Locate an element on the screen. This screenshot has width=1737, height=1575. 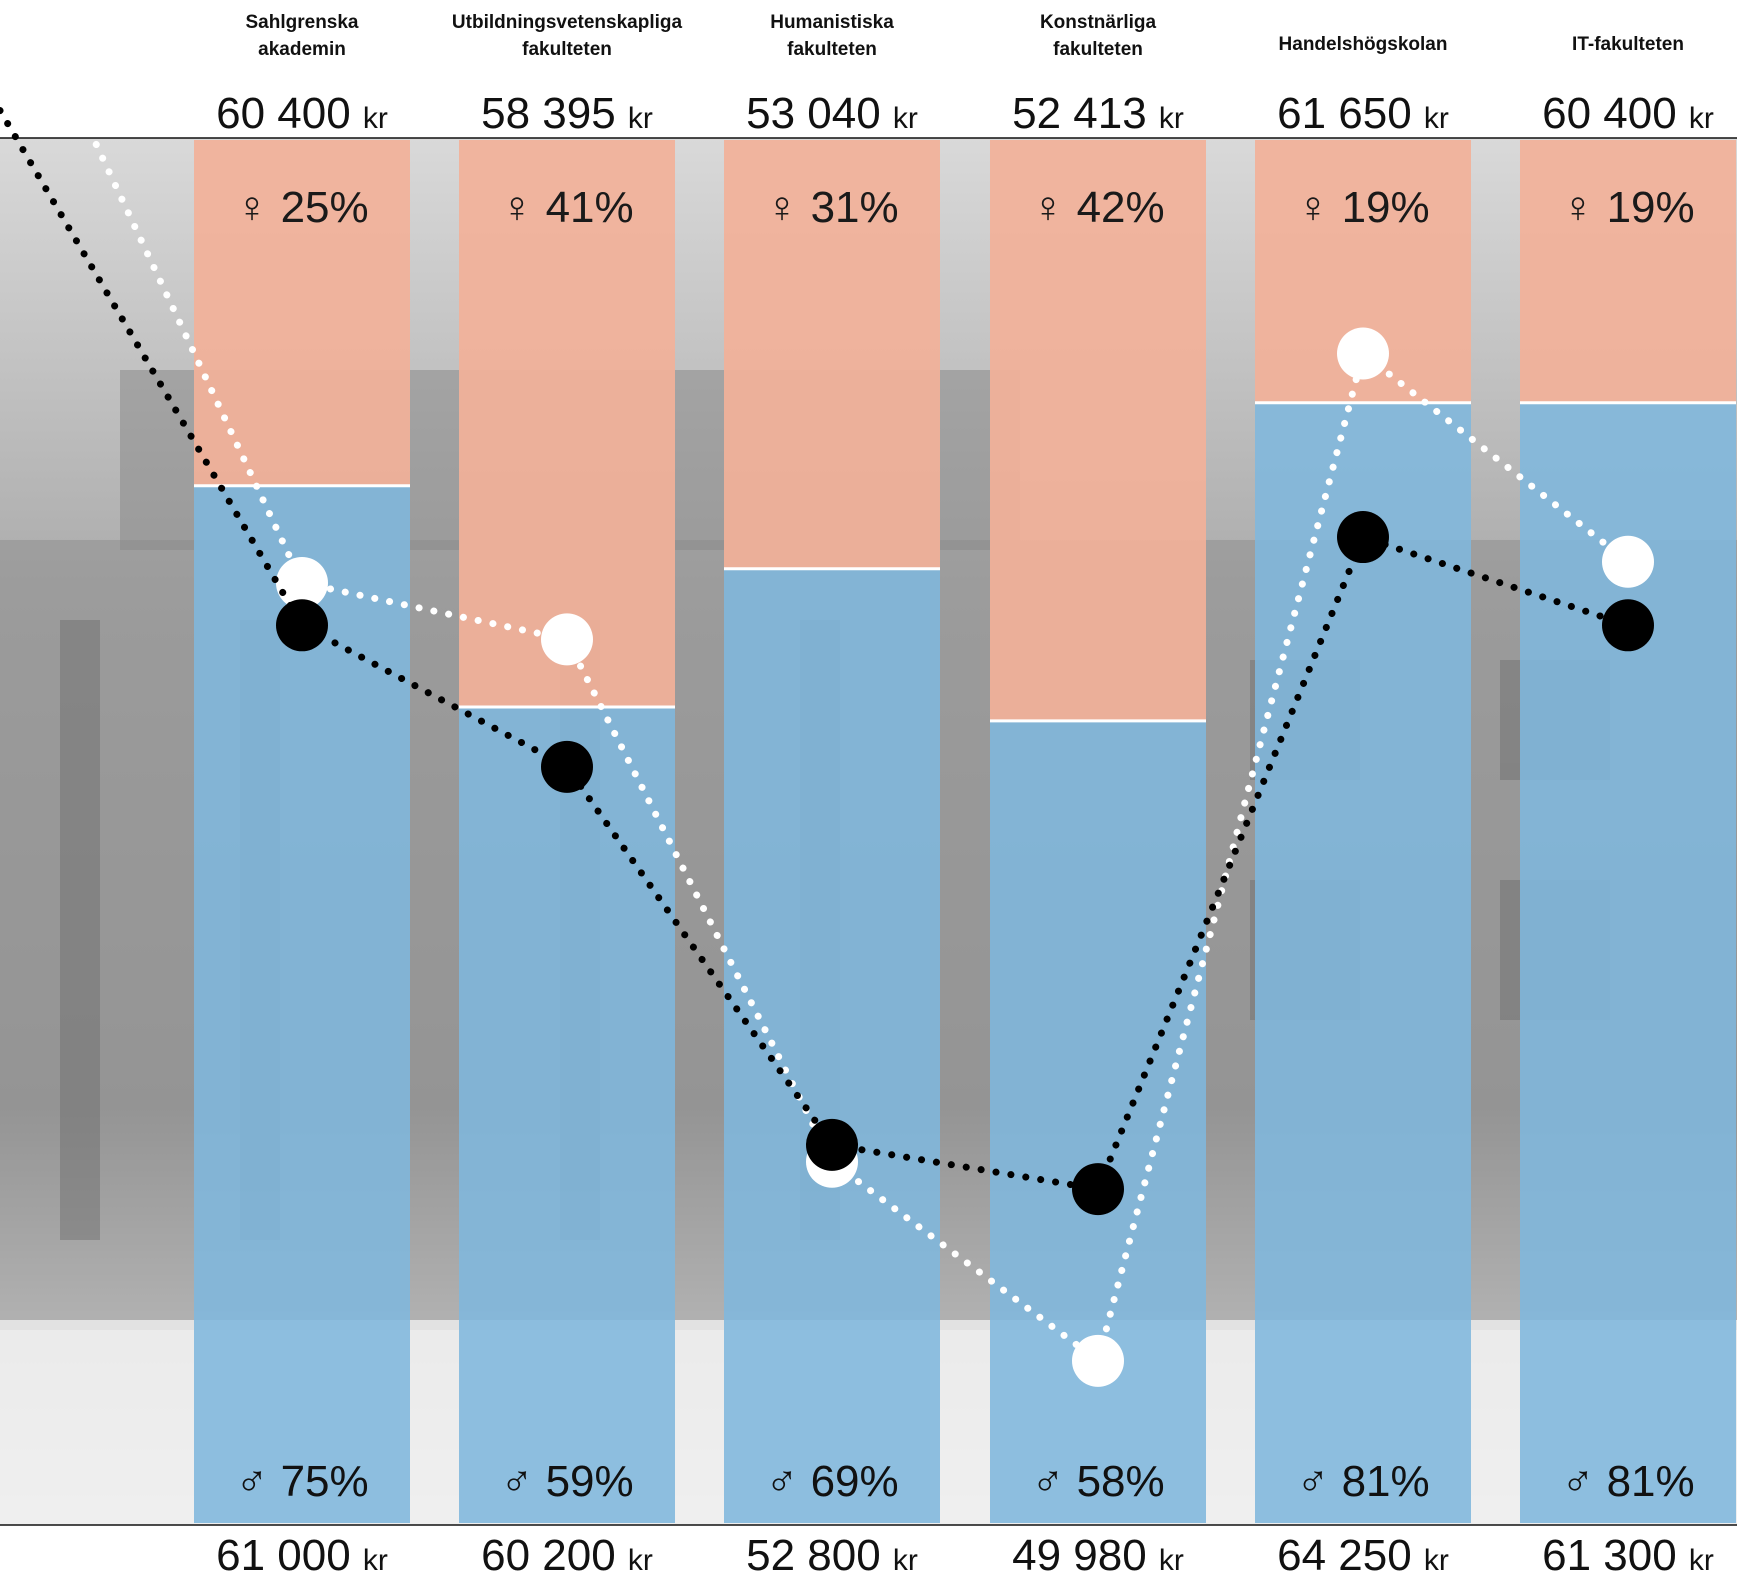
male-share-label: ♂ 58% is located at coordinates (1097, 1481).